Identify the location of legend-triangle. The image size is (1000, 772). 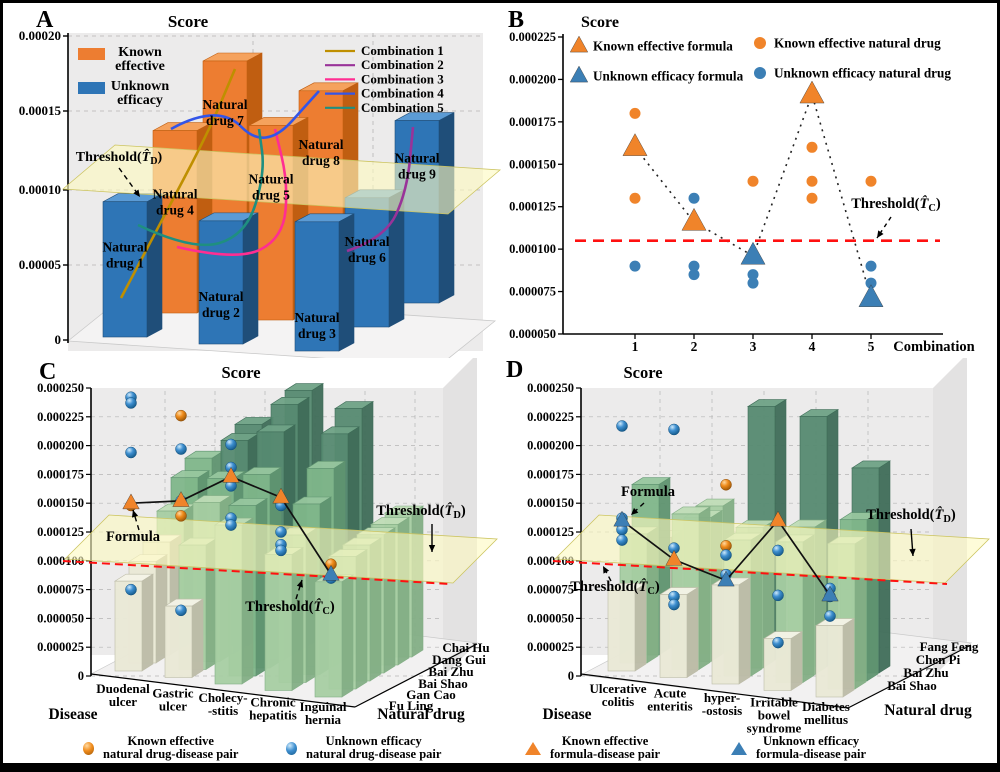
(579, 74).